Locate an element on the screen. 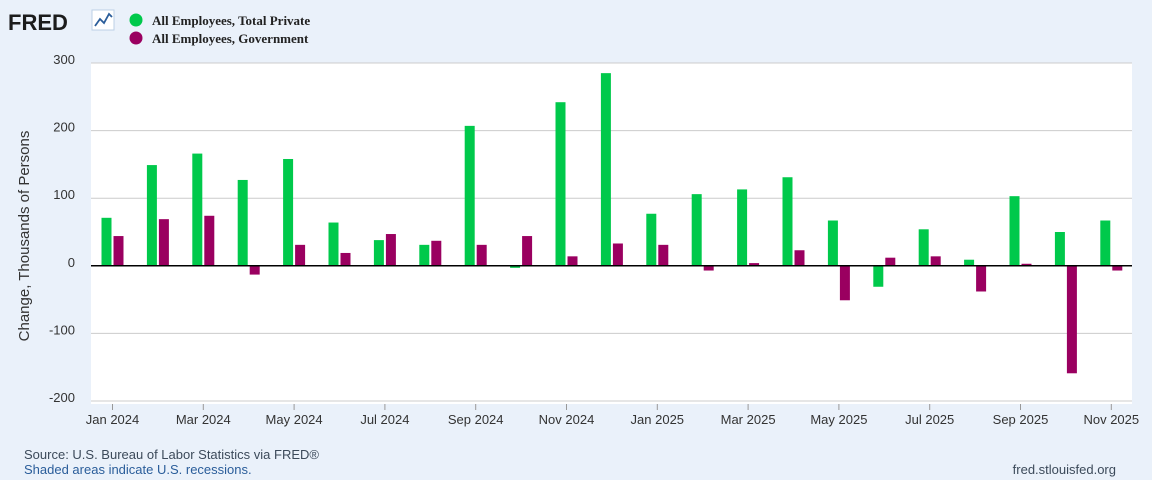  legend-item-government: All Employees, Government is located at coordinates (219, 38).